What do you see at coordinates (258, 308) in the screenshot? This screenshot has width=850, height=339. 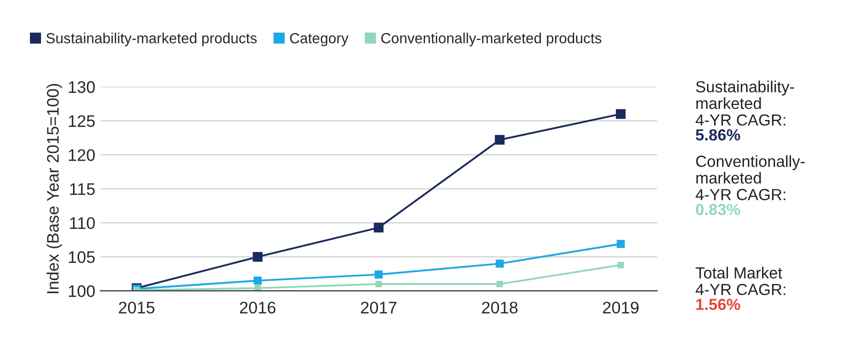 I see `x-tick-label: 2016` at bounding box center [258, 308].